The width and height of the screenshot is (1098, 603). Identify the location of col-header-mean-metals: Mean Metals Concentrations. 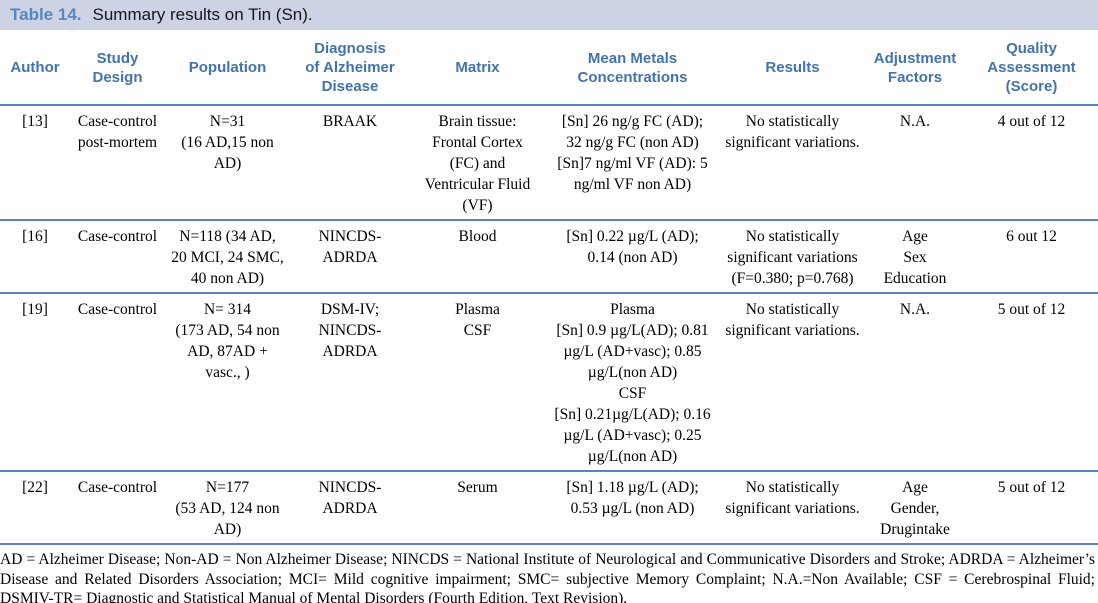
(632, 68).